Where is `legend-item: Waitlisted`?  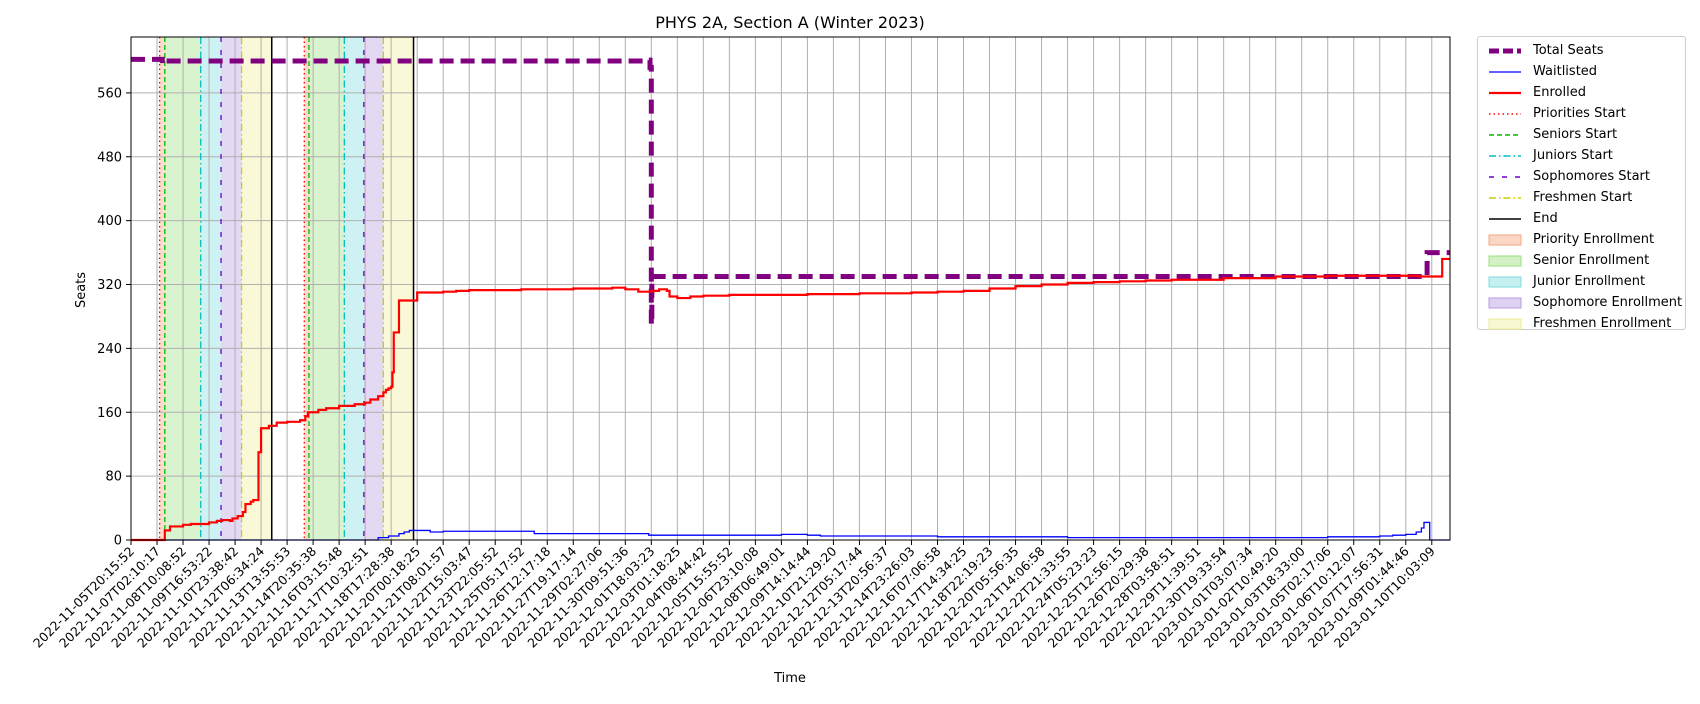 legend-item: Waitlisted is located at coordinates (1581, 71).